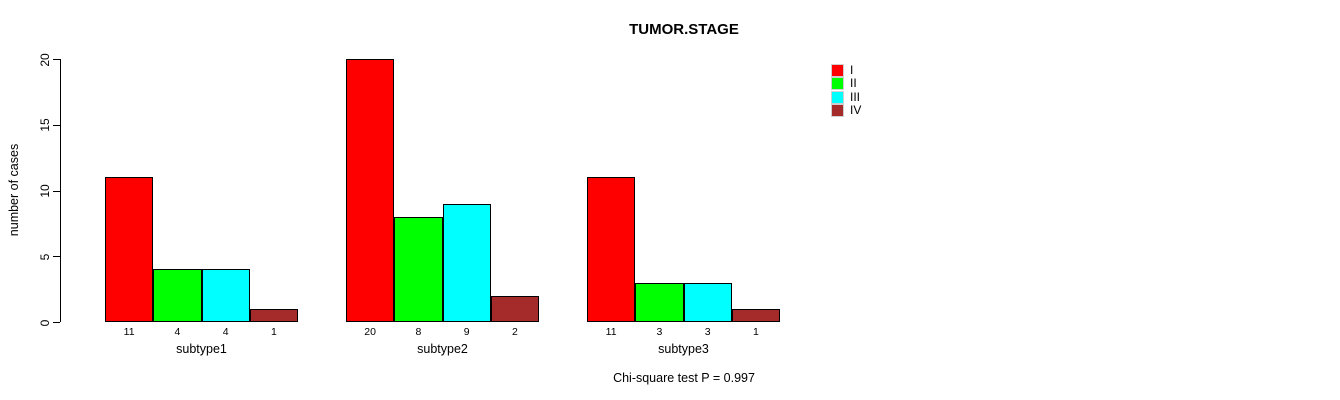 This screenshot has height=400, width=1340. What do you see at coordinates (514, 308) in the screenshot?
I see `bar-subtype2-stage-IV` at bounding box center [514, 308].